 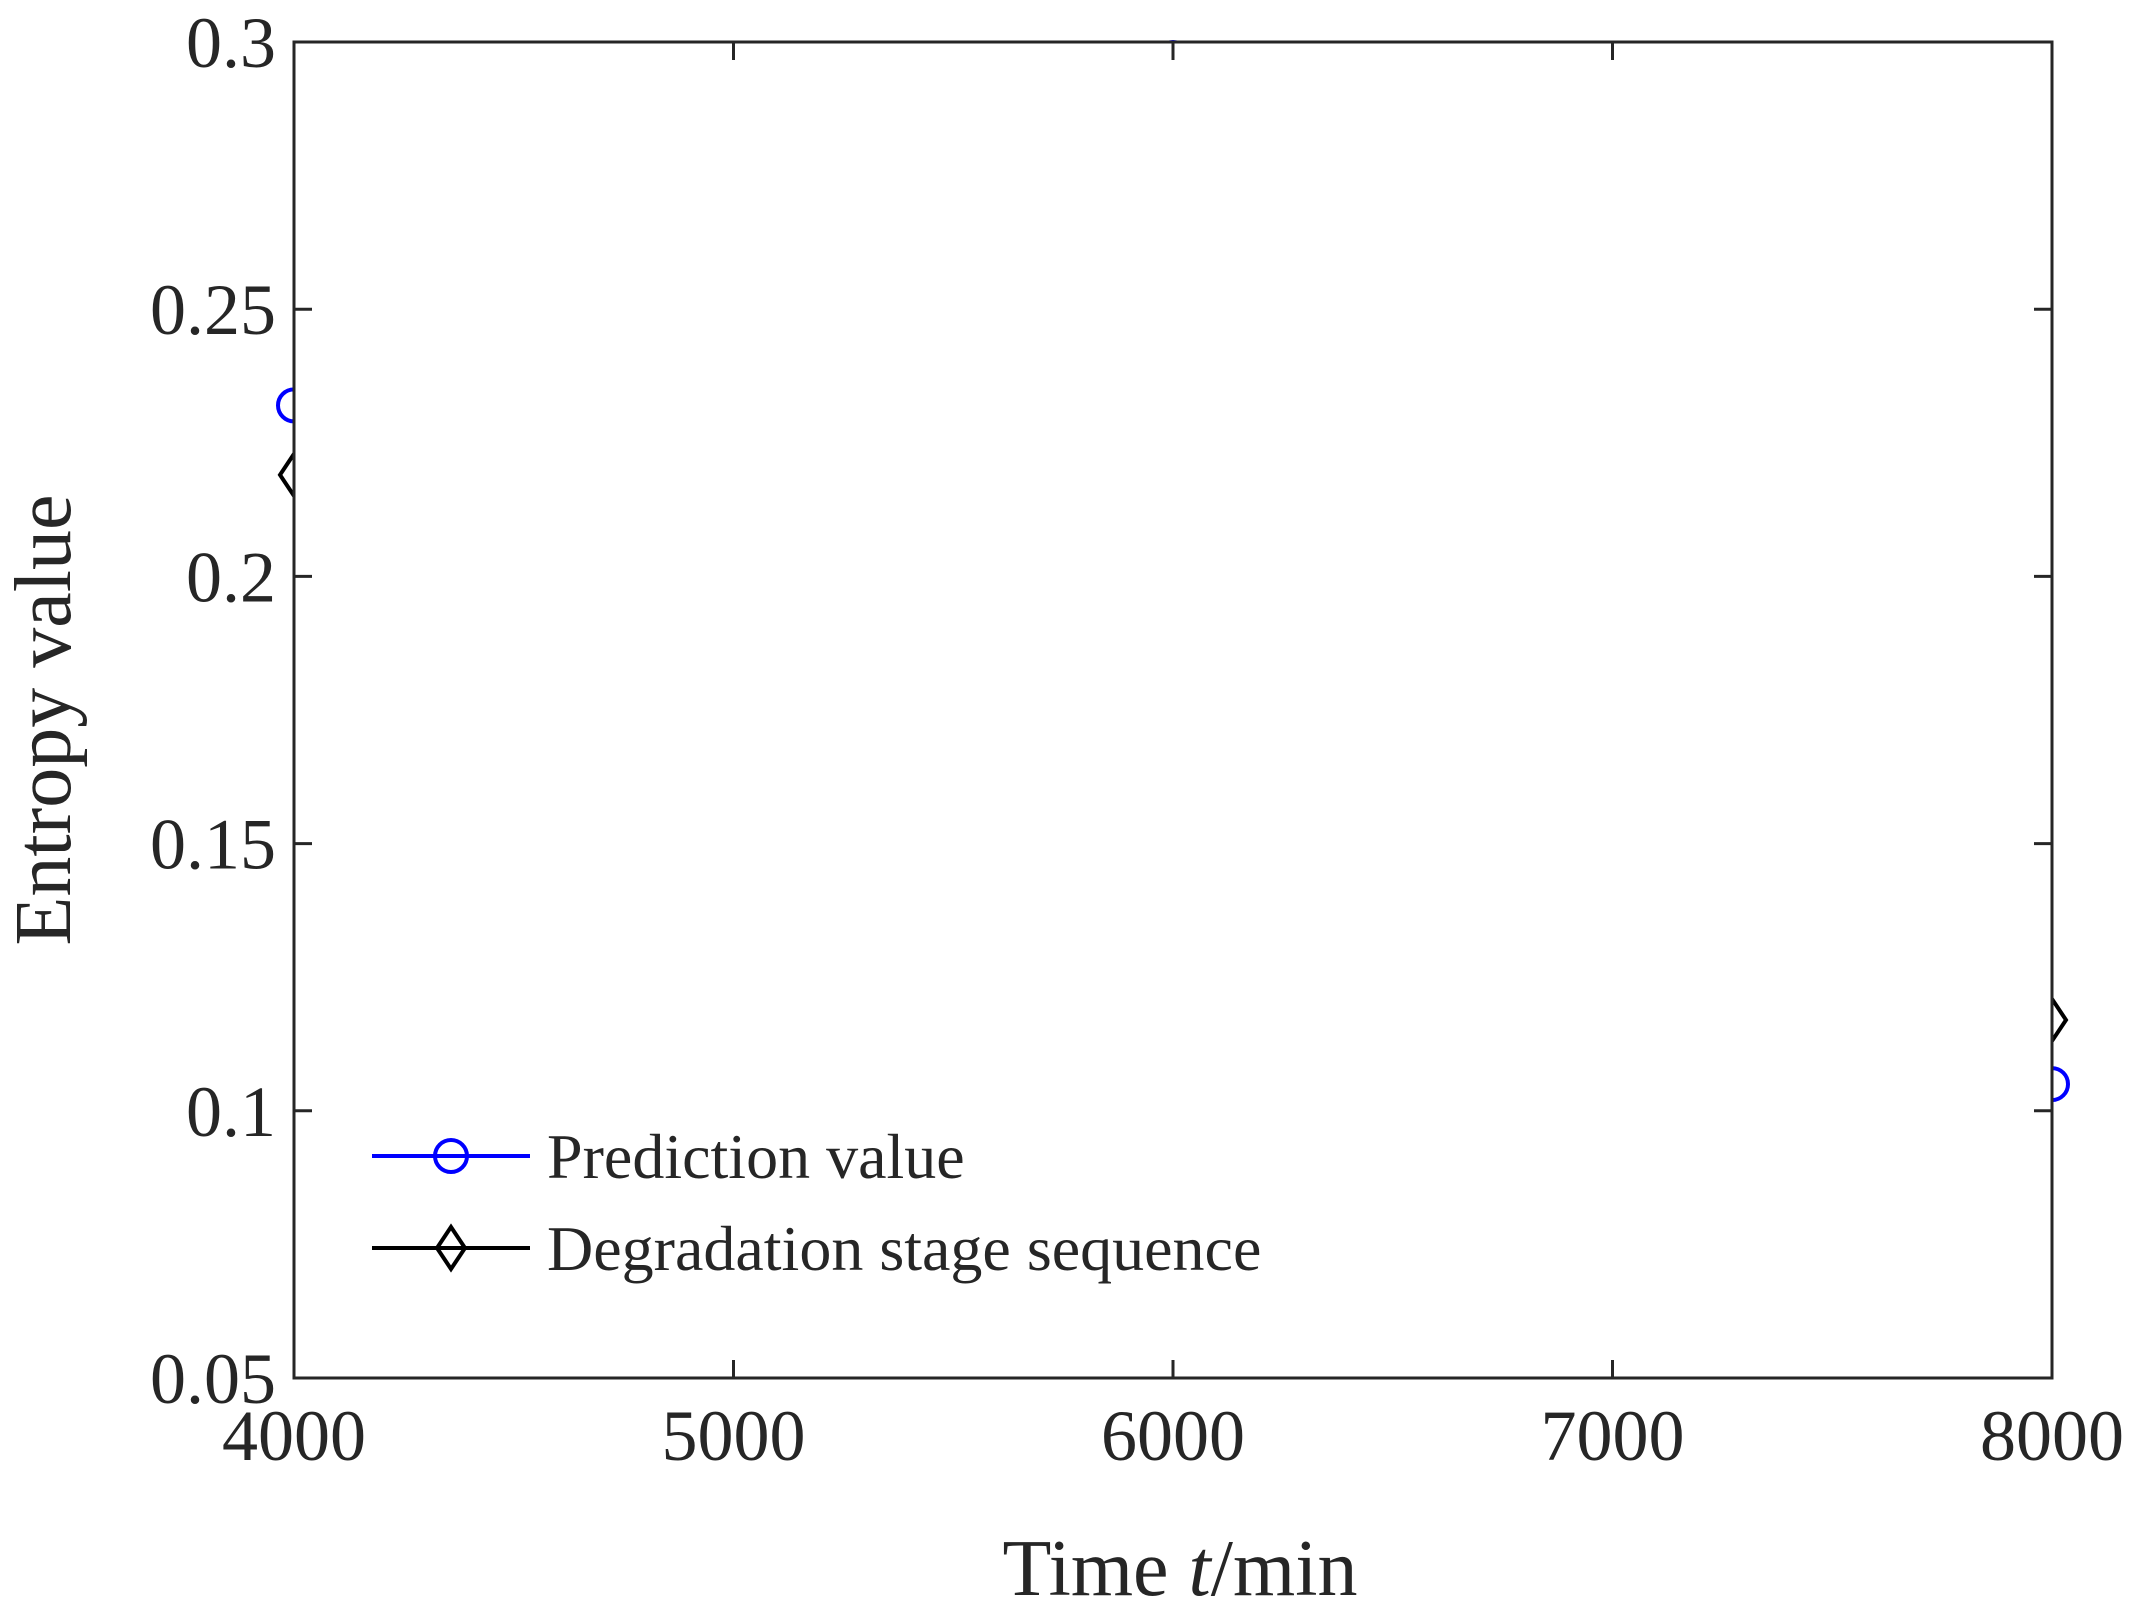 I want to click on x-tick-label: 4000, so click(x=294, y=1436).